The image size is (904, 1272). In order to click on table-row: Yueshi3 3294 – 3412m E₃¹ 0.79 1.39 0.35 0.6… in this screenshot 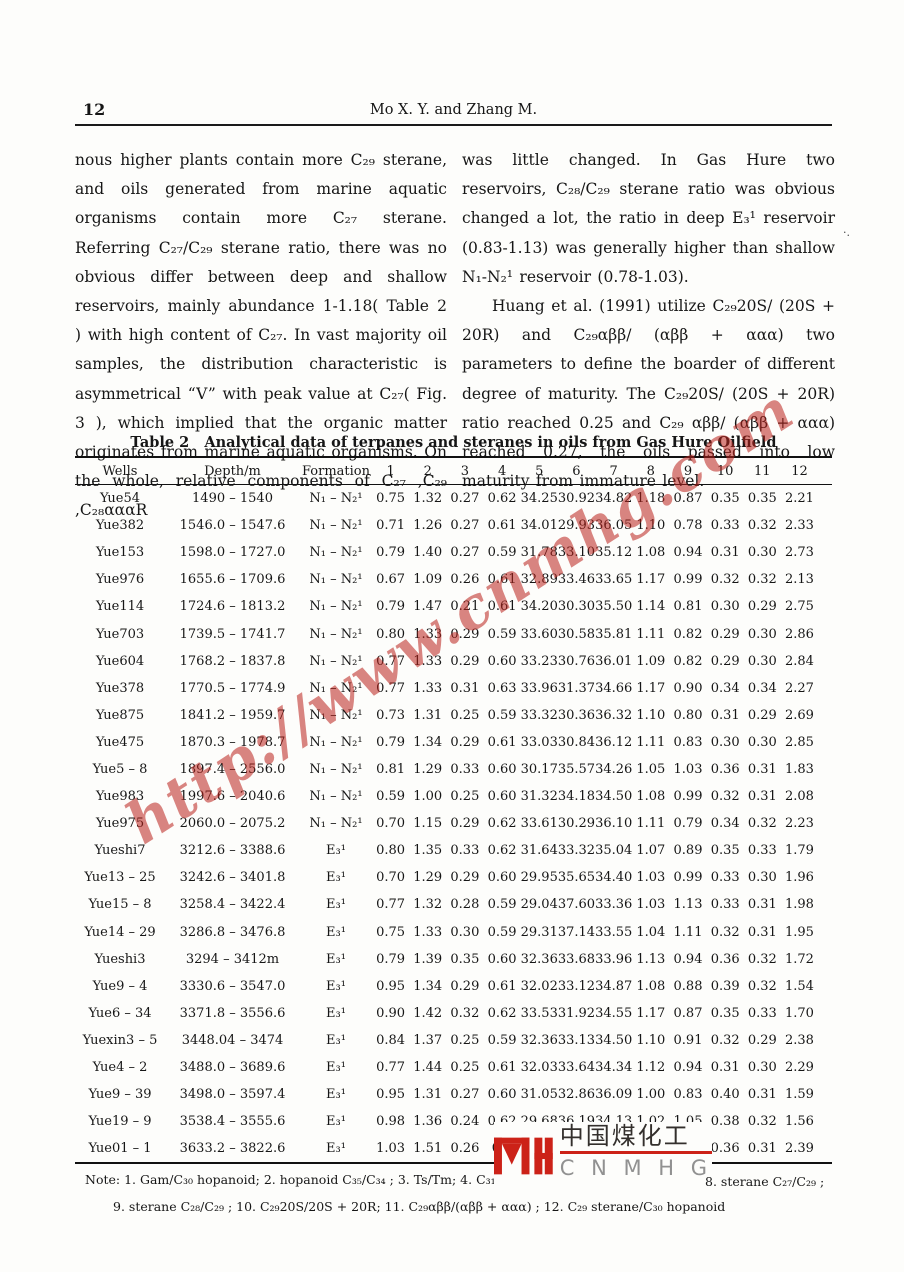, I will do `click(453, 959)`.